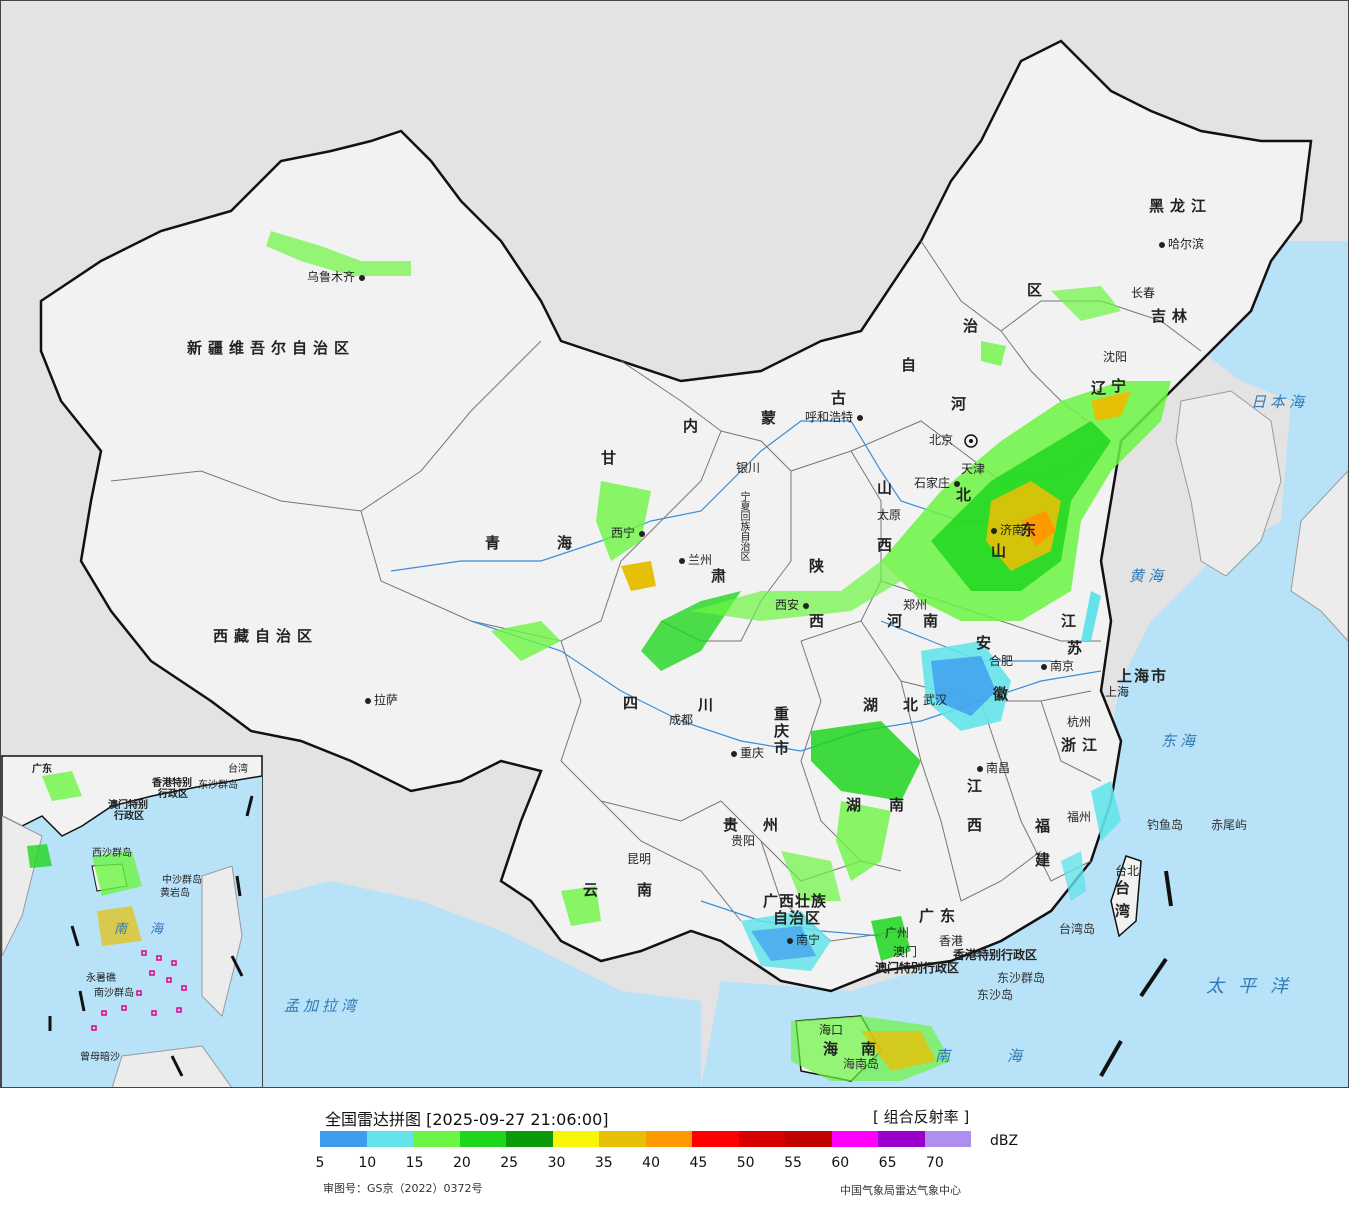  I want to click on label-jiangsu-2: 苏, so click(1078, 648).